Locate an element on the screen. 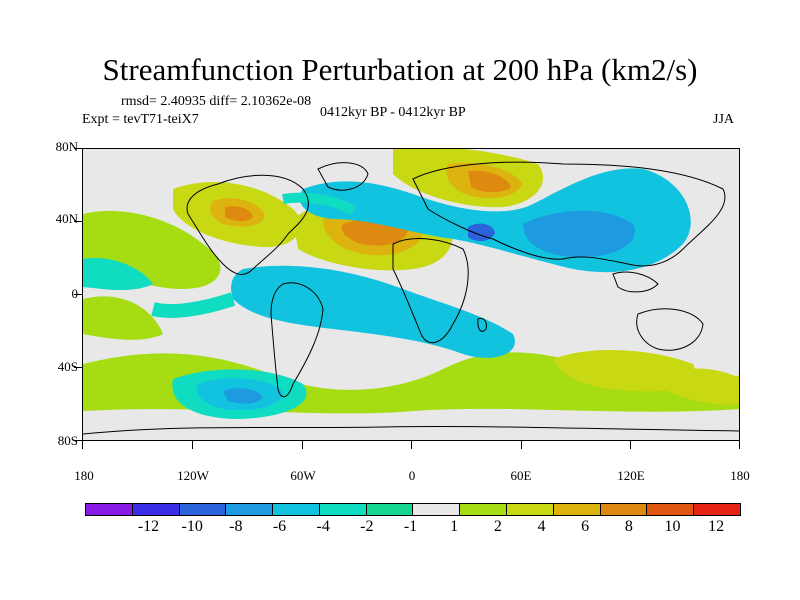 The height and width of the screenshot is (600, 800). contour-negative-caspian is located at coordinates (481, 232).